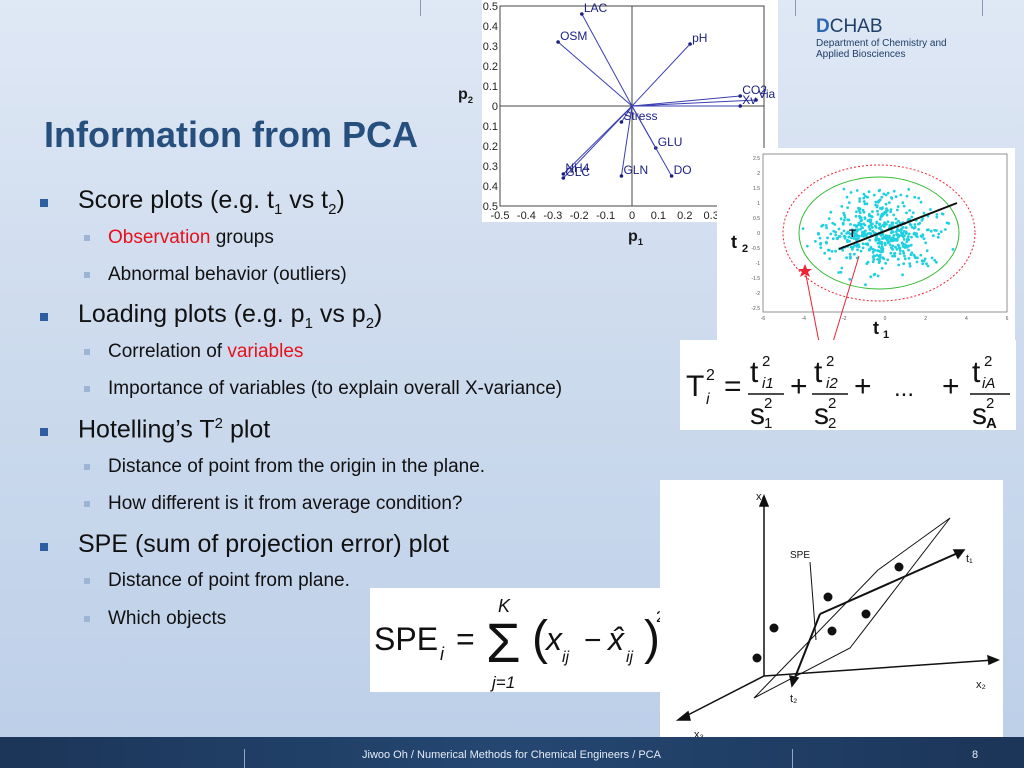 The width and height of the screenshot is (1024, 768). What do you see at coordinates (758, 264) in the screenshot?
I see `score-ytick-label: -1` at bounding box center [758, 264].